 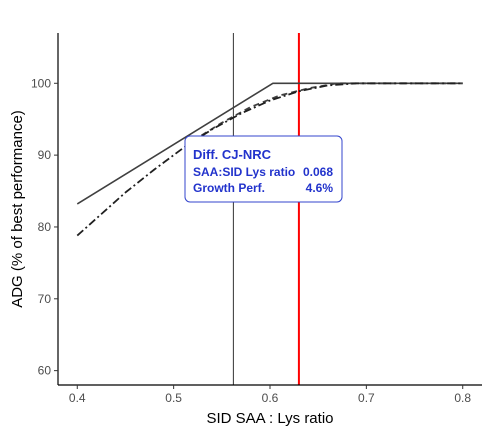 What do you see at coordinates (77, 398) in the screenshot?
I see `x-tick-label: 0.4` at bounding box center [77, 398].